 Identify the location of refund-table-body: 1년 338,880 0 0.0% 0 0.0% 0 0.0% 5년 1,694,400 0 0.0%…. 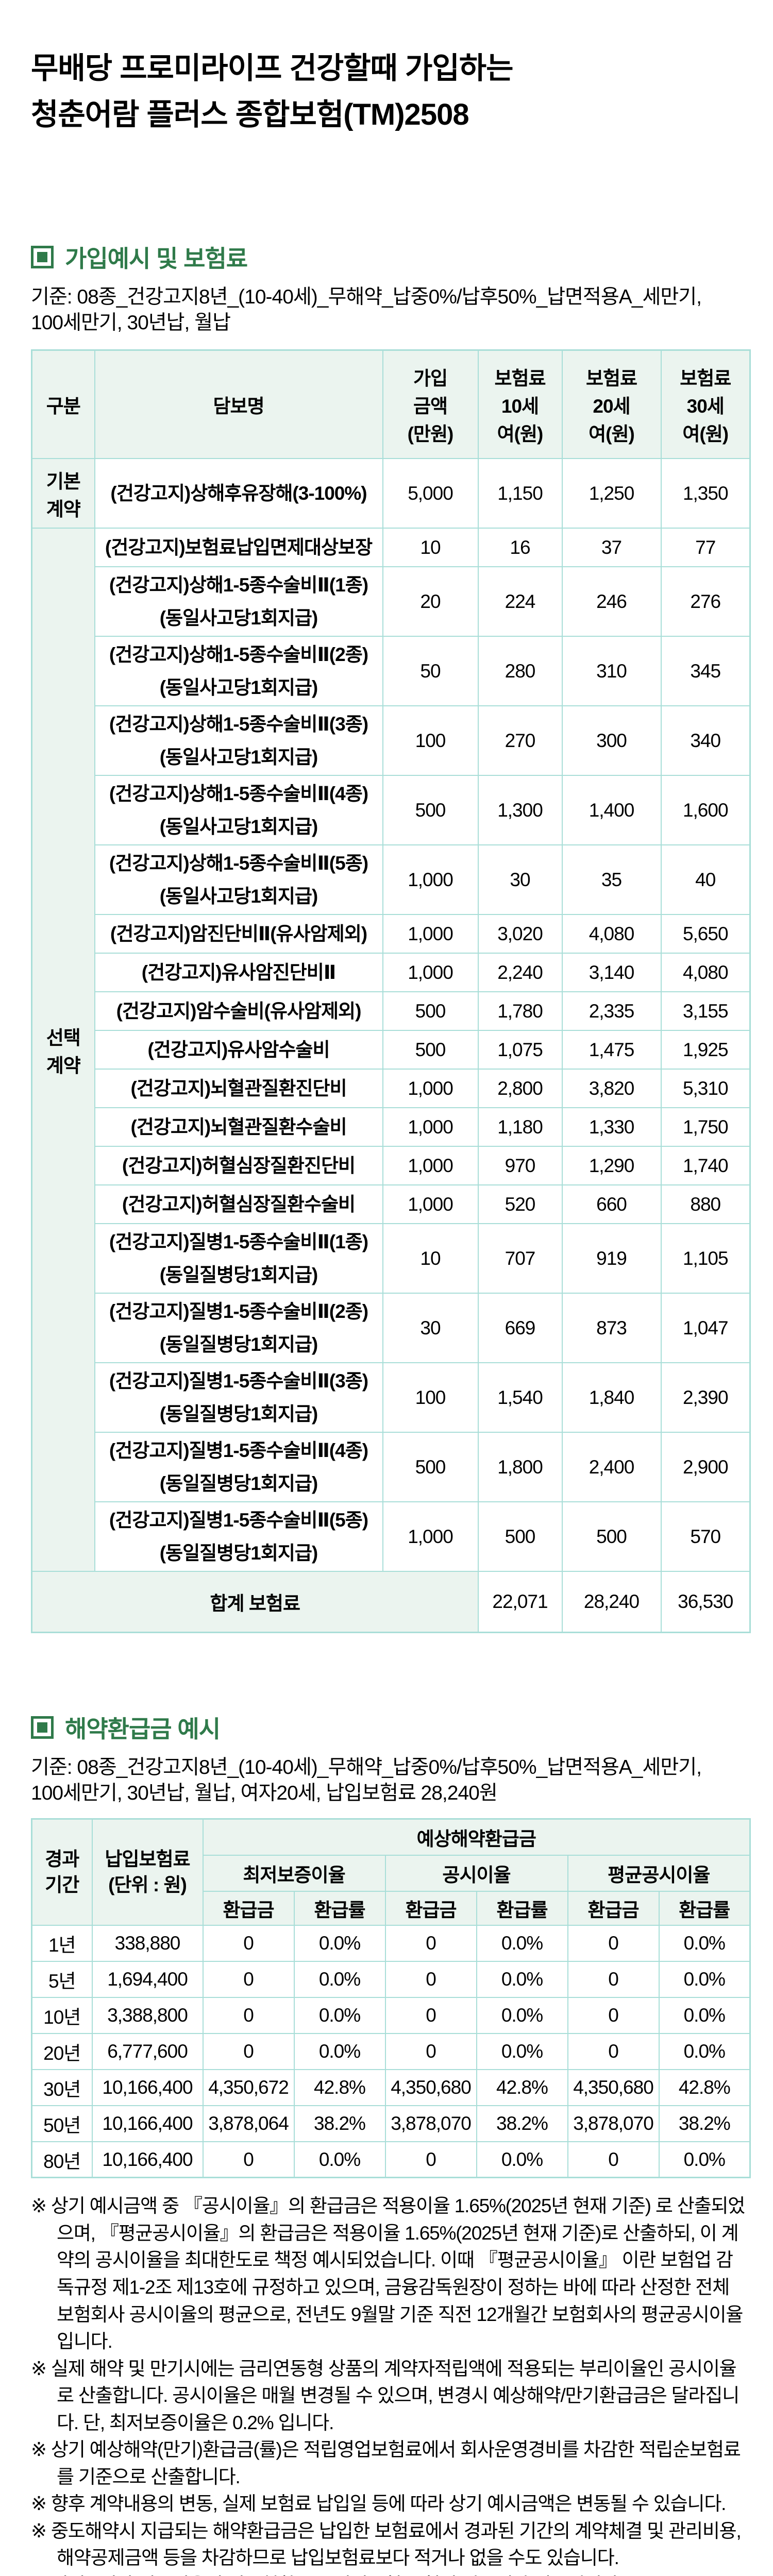
(391, 2051).